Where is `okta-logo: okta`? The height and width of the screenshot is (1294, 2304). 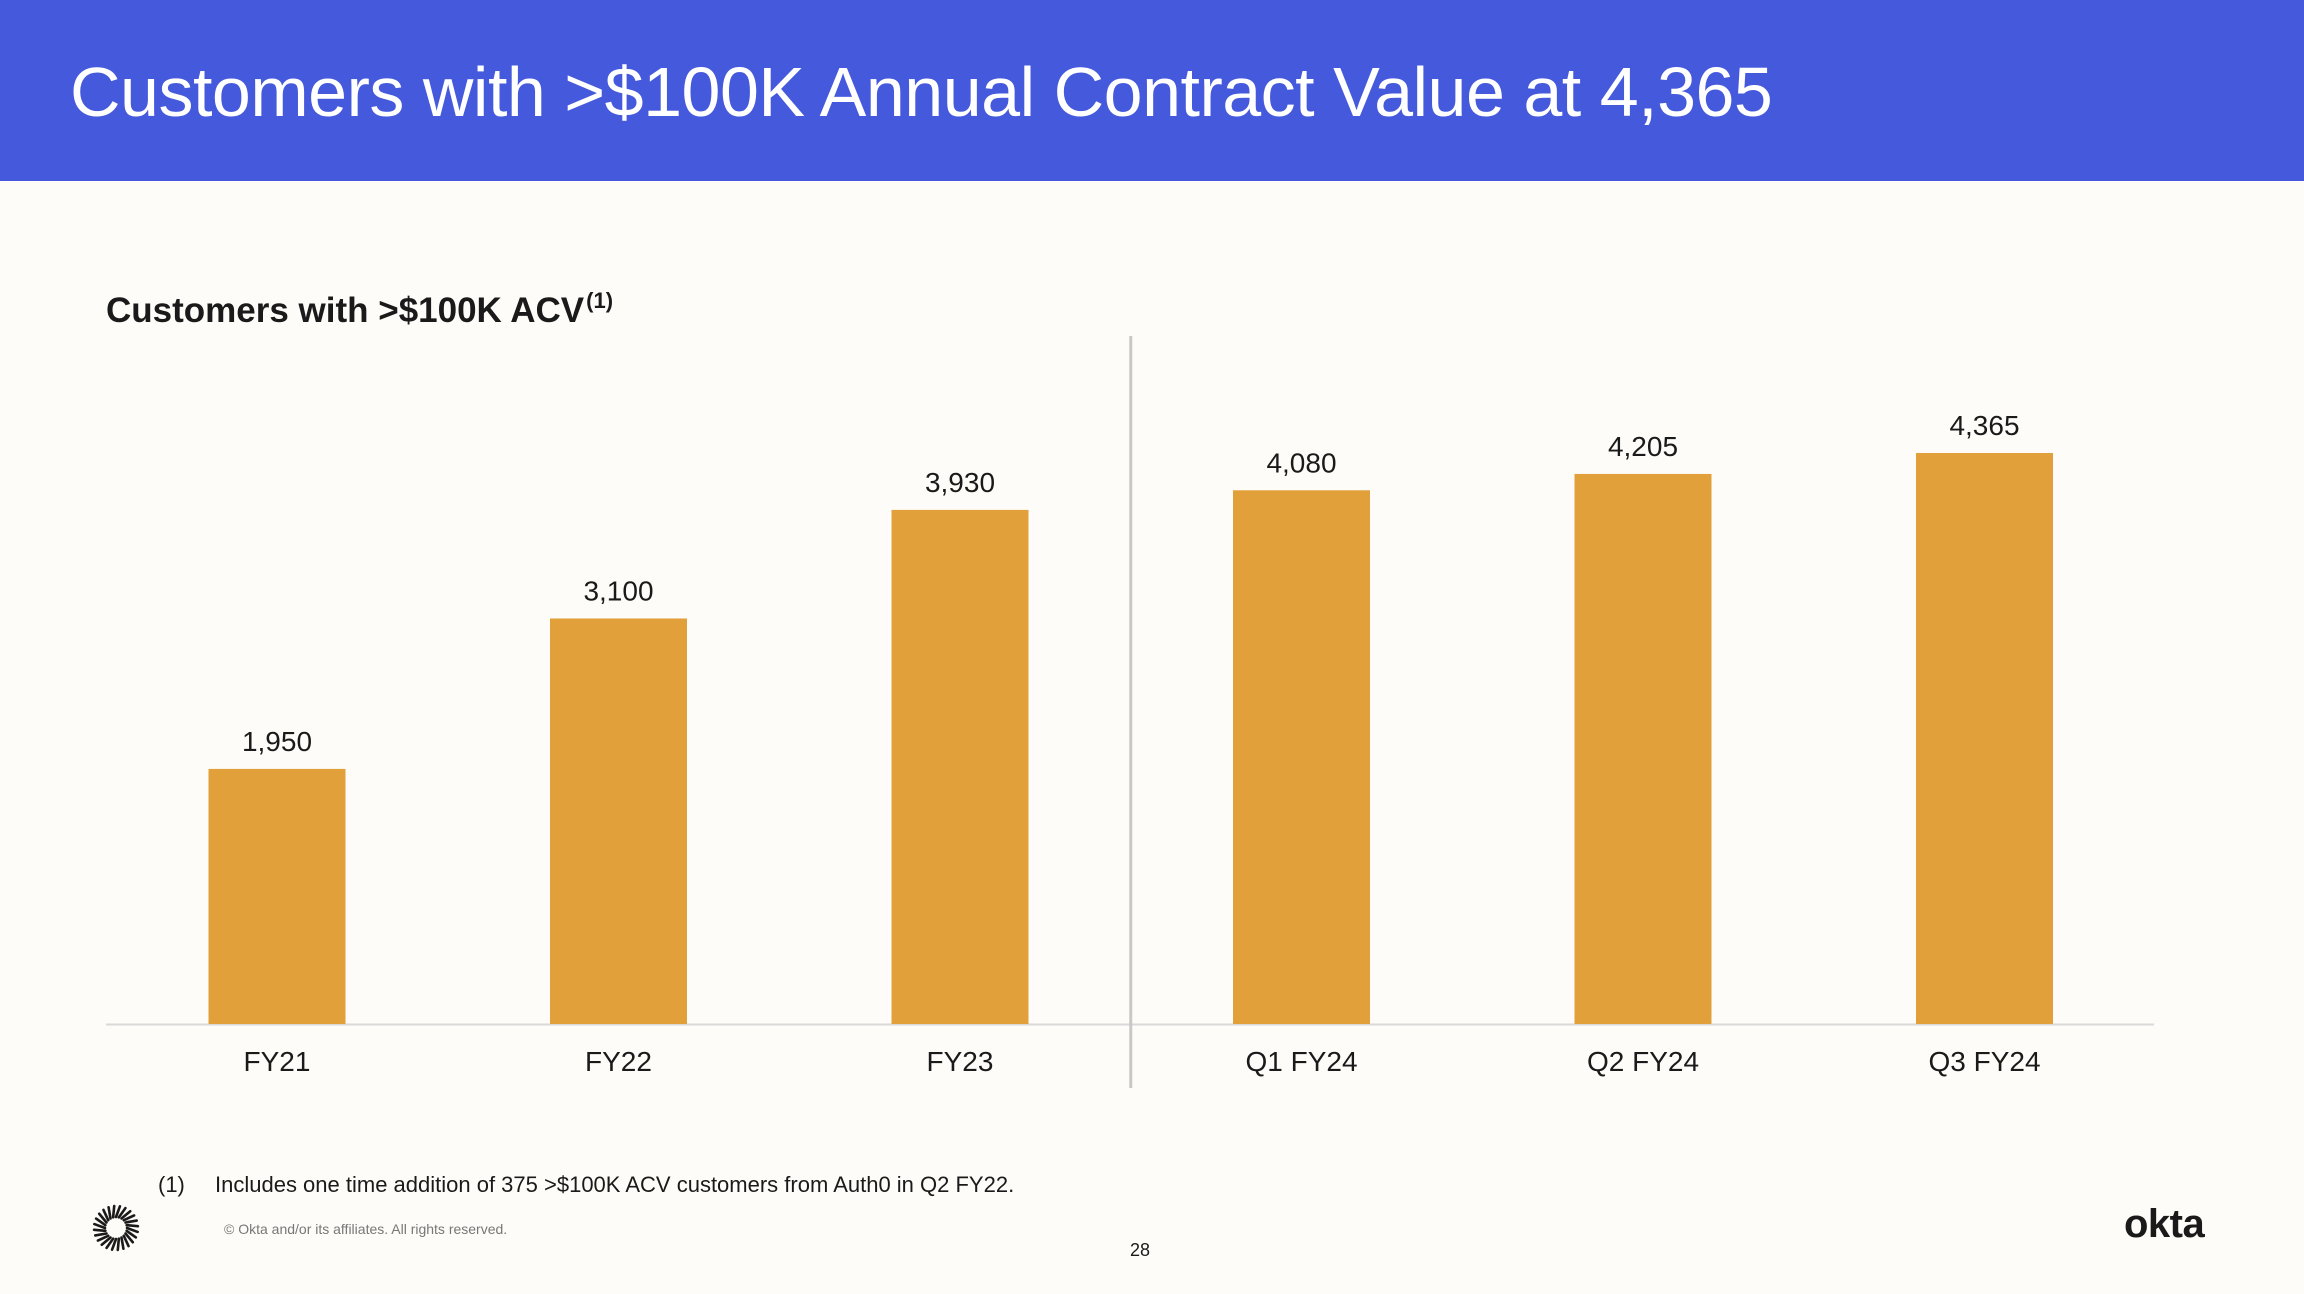
okta-logo: okta is located at coordinates (2164, 1224).